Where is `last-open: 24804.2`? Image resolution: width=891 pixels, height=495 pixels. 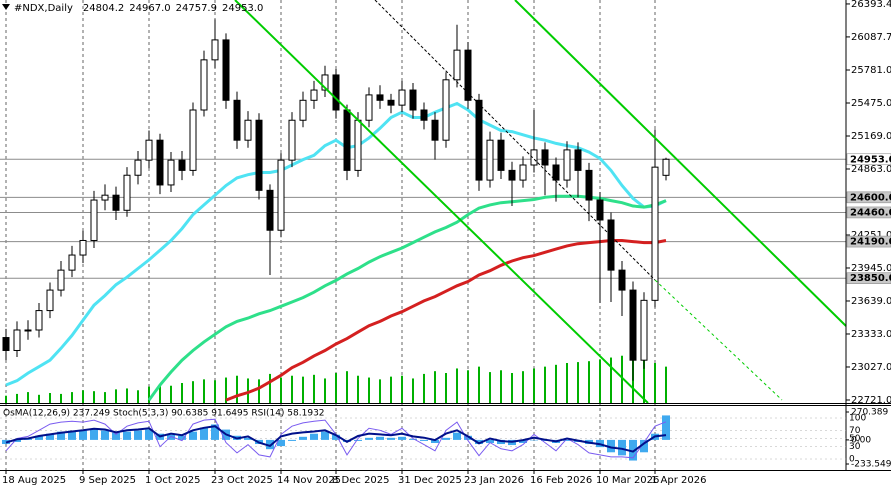 last-open: 24804.2 is located at coordinates (103, 8).